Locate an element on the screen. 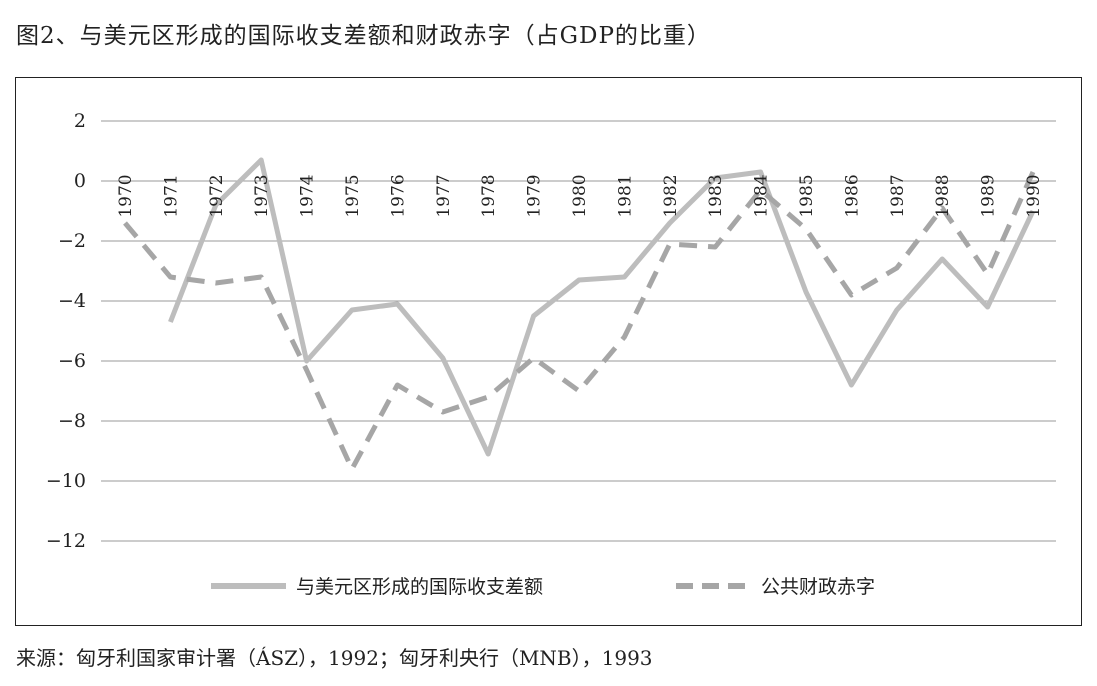 The width and height of the screenshot is (1097, 686). x-tick-label: 1983 is located at coordinates (716, 195).